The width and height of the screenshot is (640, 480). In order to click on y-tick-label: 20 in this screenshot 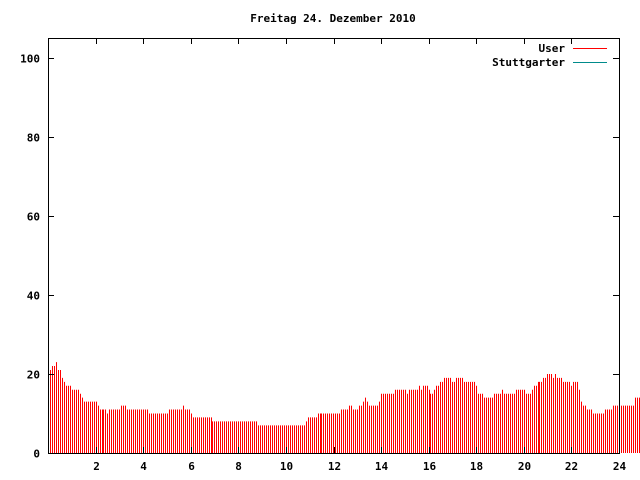, I will do `click(33, 375)`.